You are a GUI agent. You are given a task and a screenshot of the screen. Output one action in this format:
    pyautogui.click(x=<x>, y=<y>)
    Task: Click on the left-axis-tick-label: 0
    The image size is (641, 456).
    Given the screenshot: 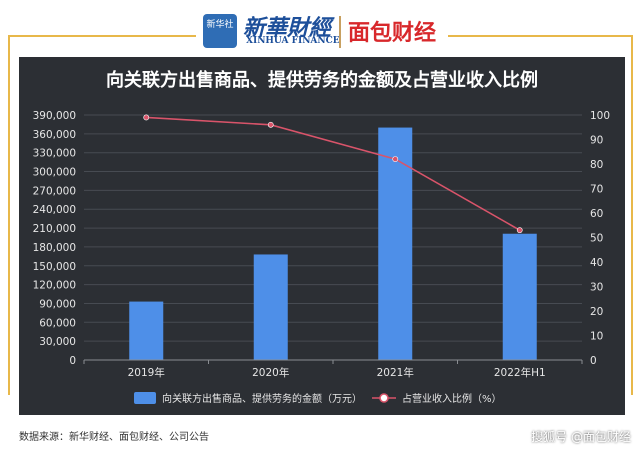 What is the action you would take?
    pyautogui.click(x=72, y=361)
    